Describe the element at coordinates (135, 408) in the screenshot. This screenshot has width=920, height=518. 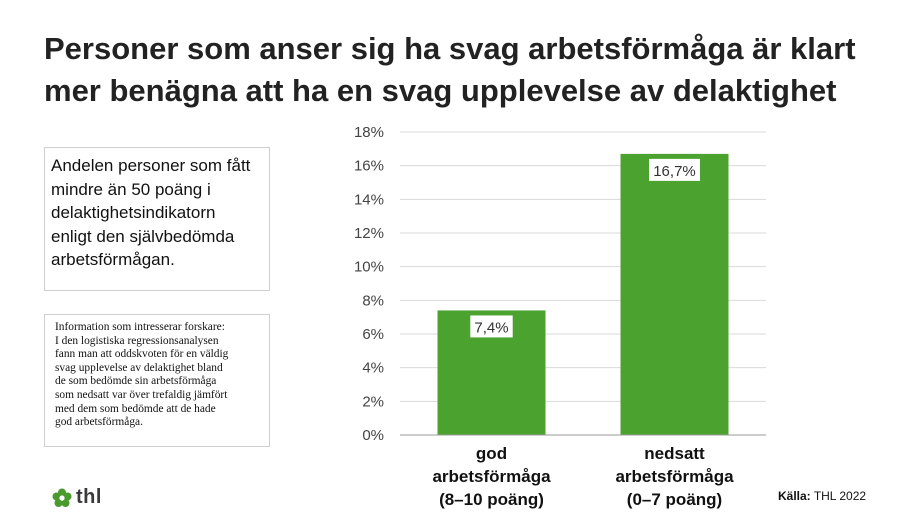
I see `note-line: med dem som bedömde att de hade` at that location.